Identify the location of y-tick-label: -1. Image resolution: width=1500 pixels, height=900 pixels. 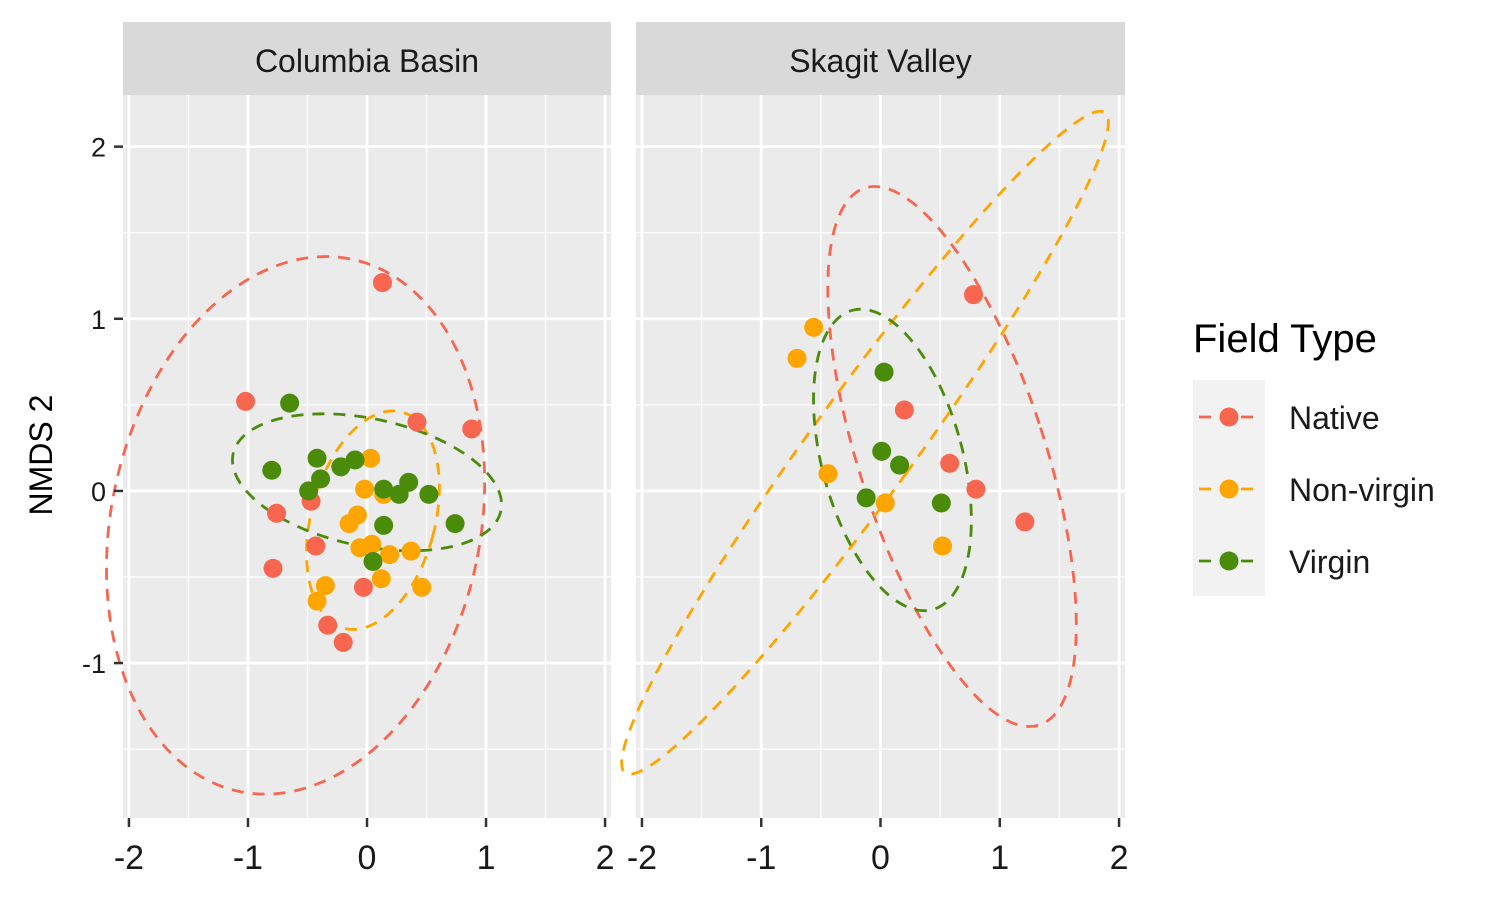
(94, 664).